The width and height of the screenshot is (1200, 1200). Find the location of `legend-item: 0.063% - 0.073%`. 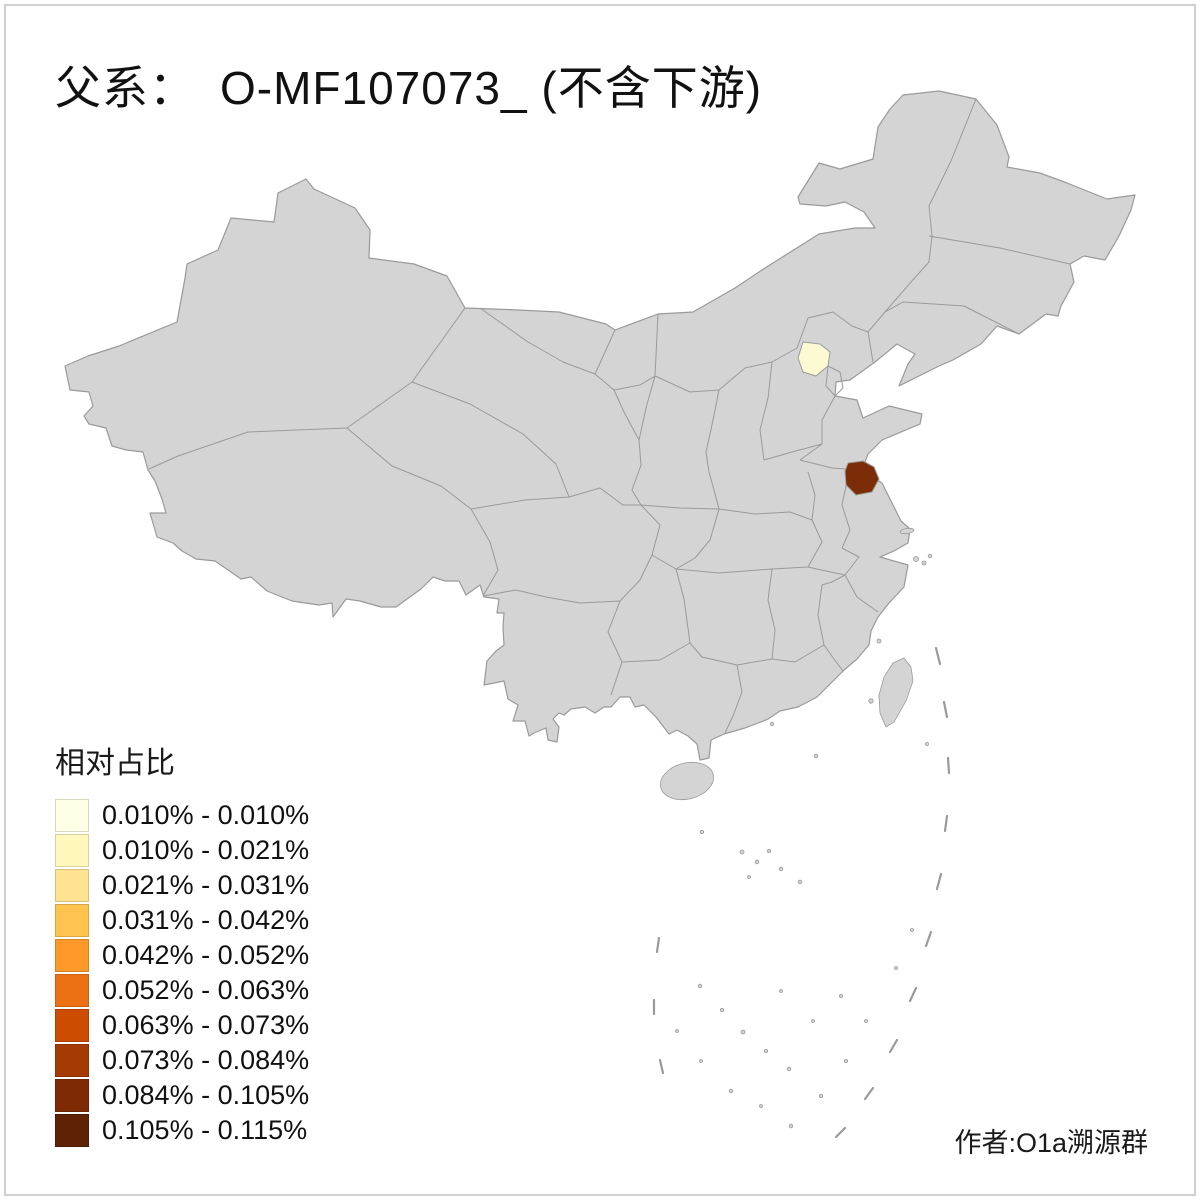

legend-item: 0.063% - 0.073% is located at coordinates (182, 1025).